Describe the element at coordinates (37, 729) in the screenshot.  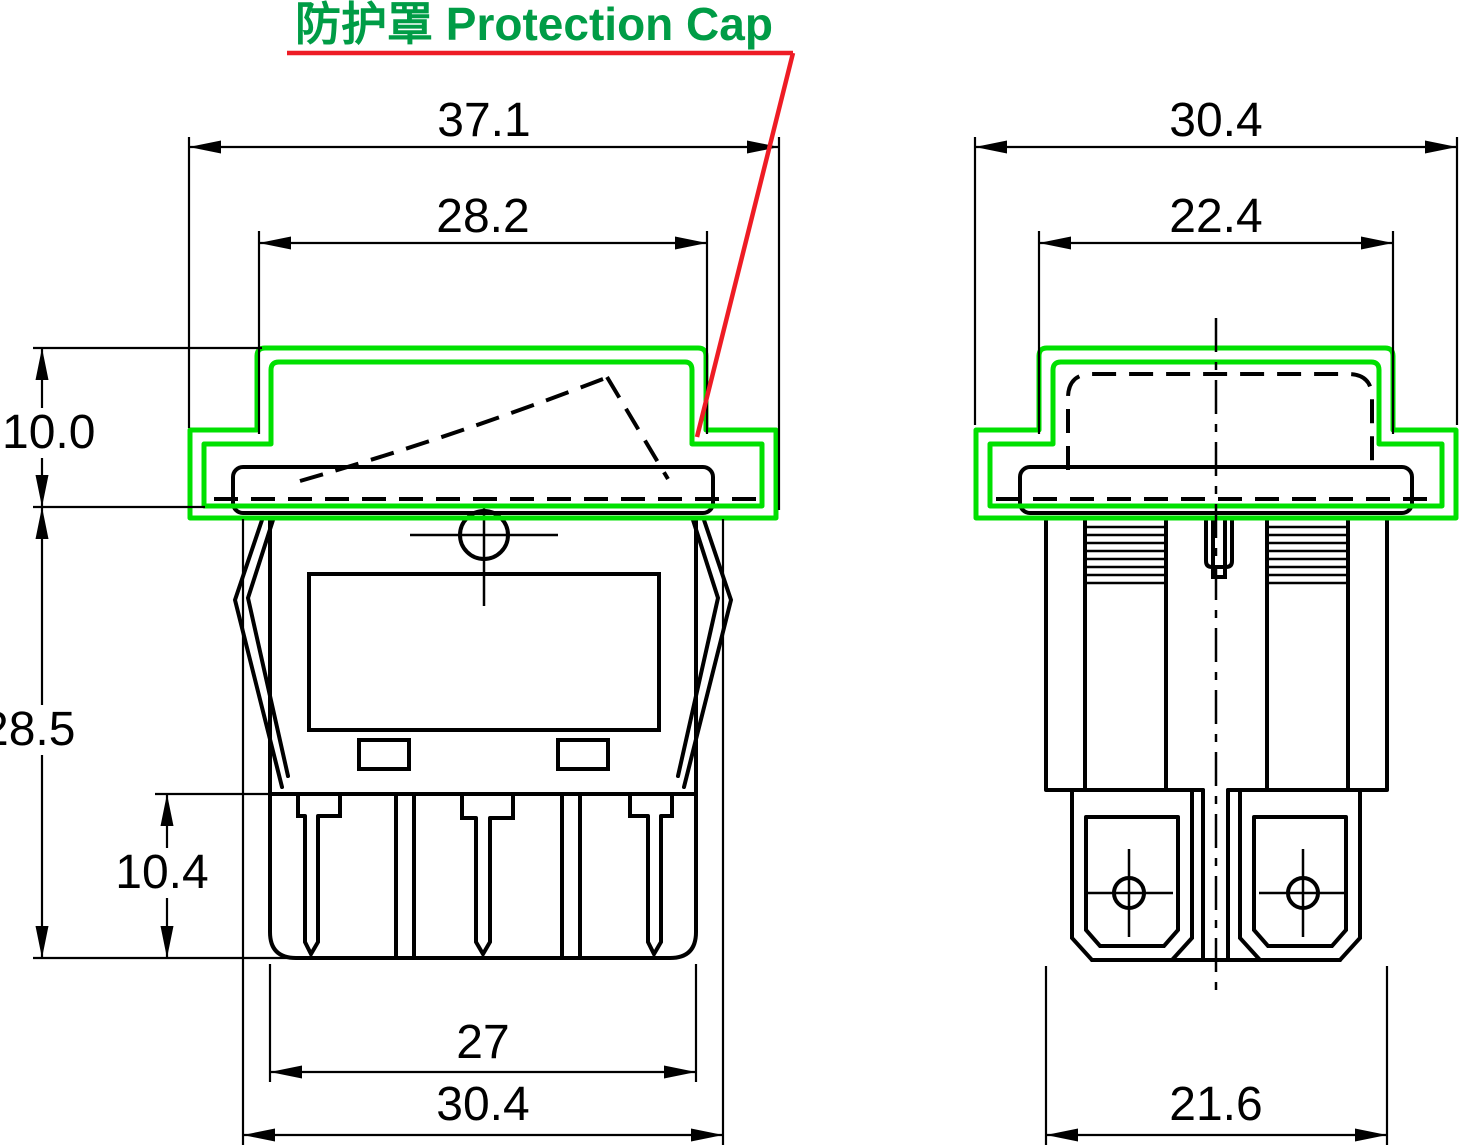
I see `dim-label-body-height: 28.5` at that location.